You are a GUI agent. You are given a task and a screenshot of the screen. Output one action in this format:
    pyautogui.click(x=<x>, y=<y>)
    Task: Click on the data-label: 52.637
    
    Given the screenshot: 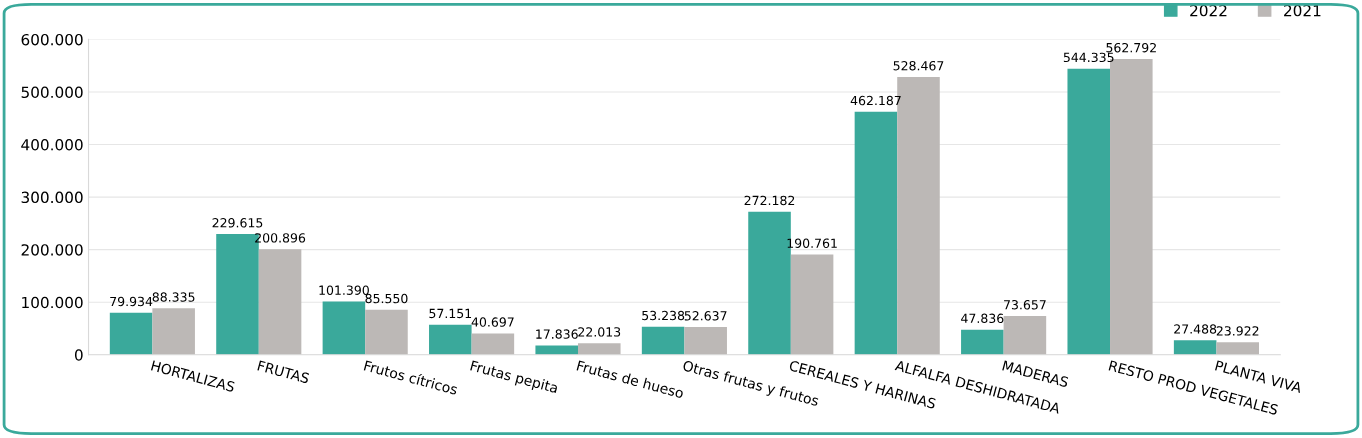 What is the action you would take?
    pyautogui.click(x=705, y=316)
    